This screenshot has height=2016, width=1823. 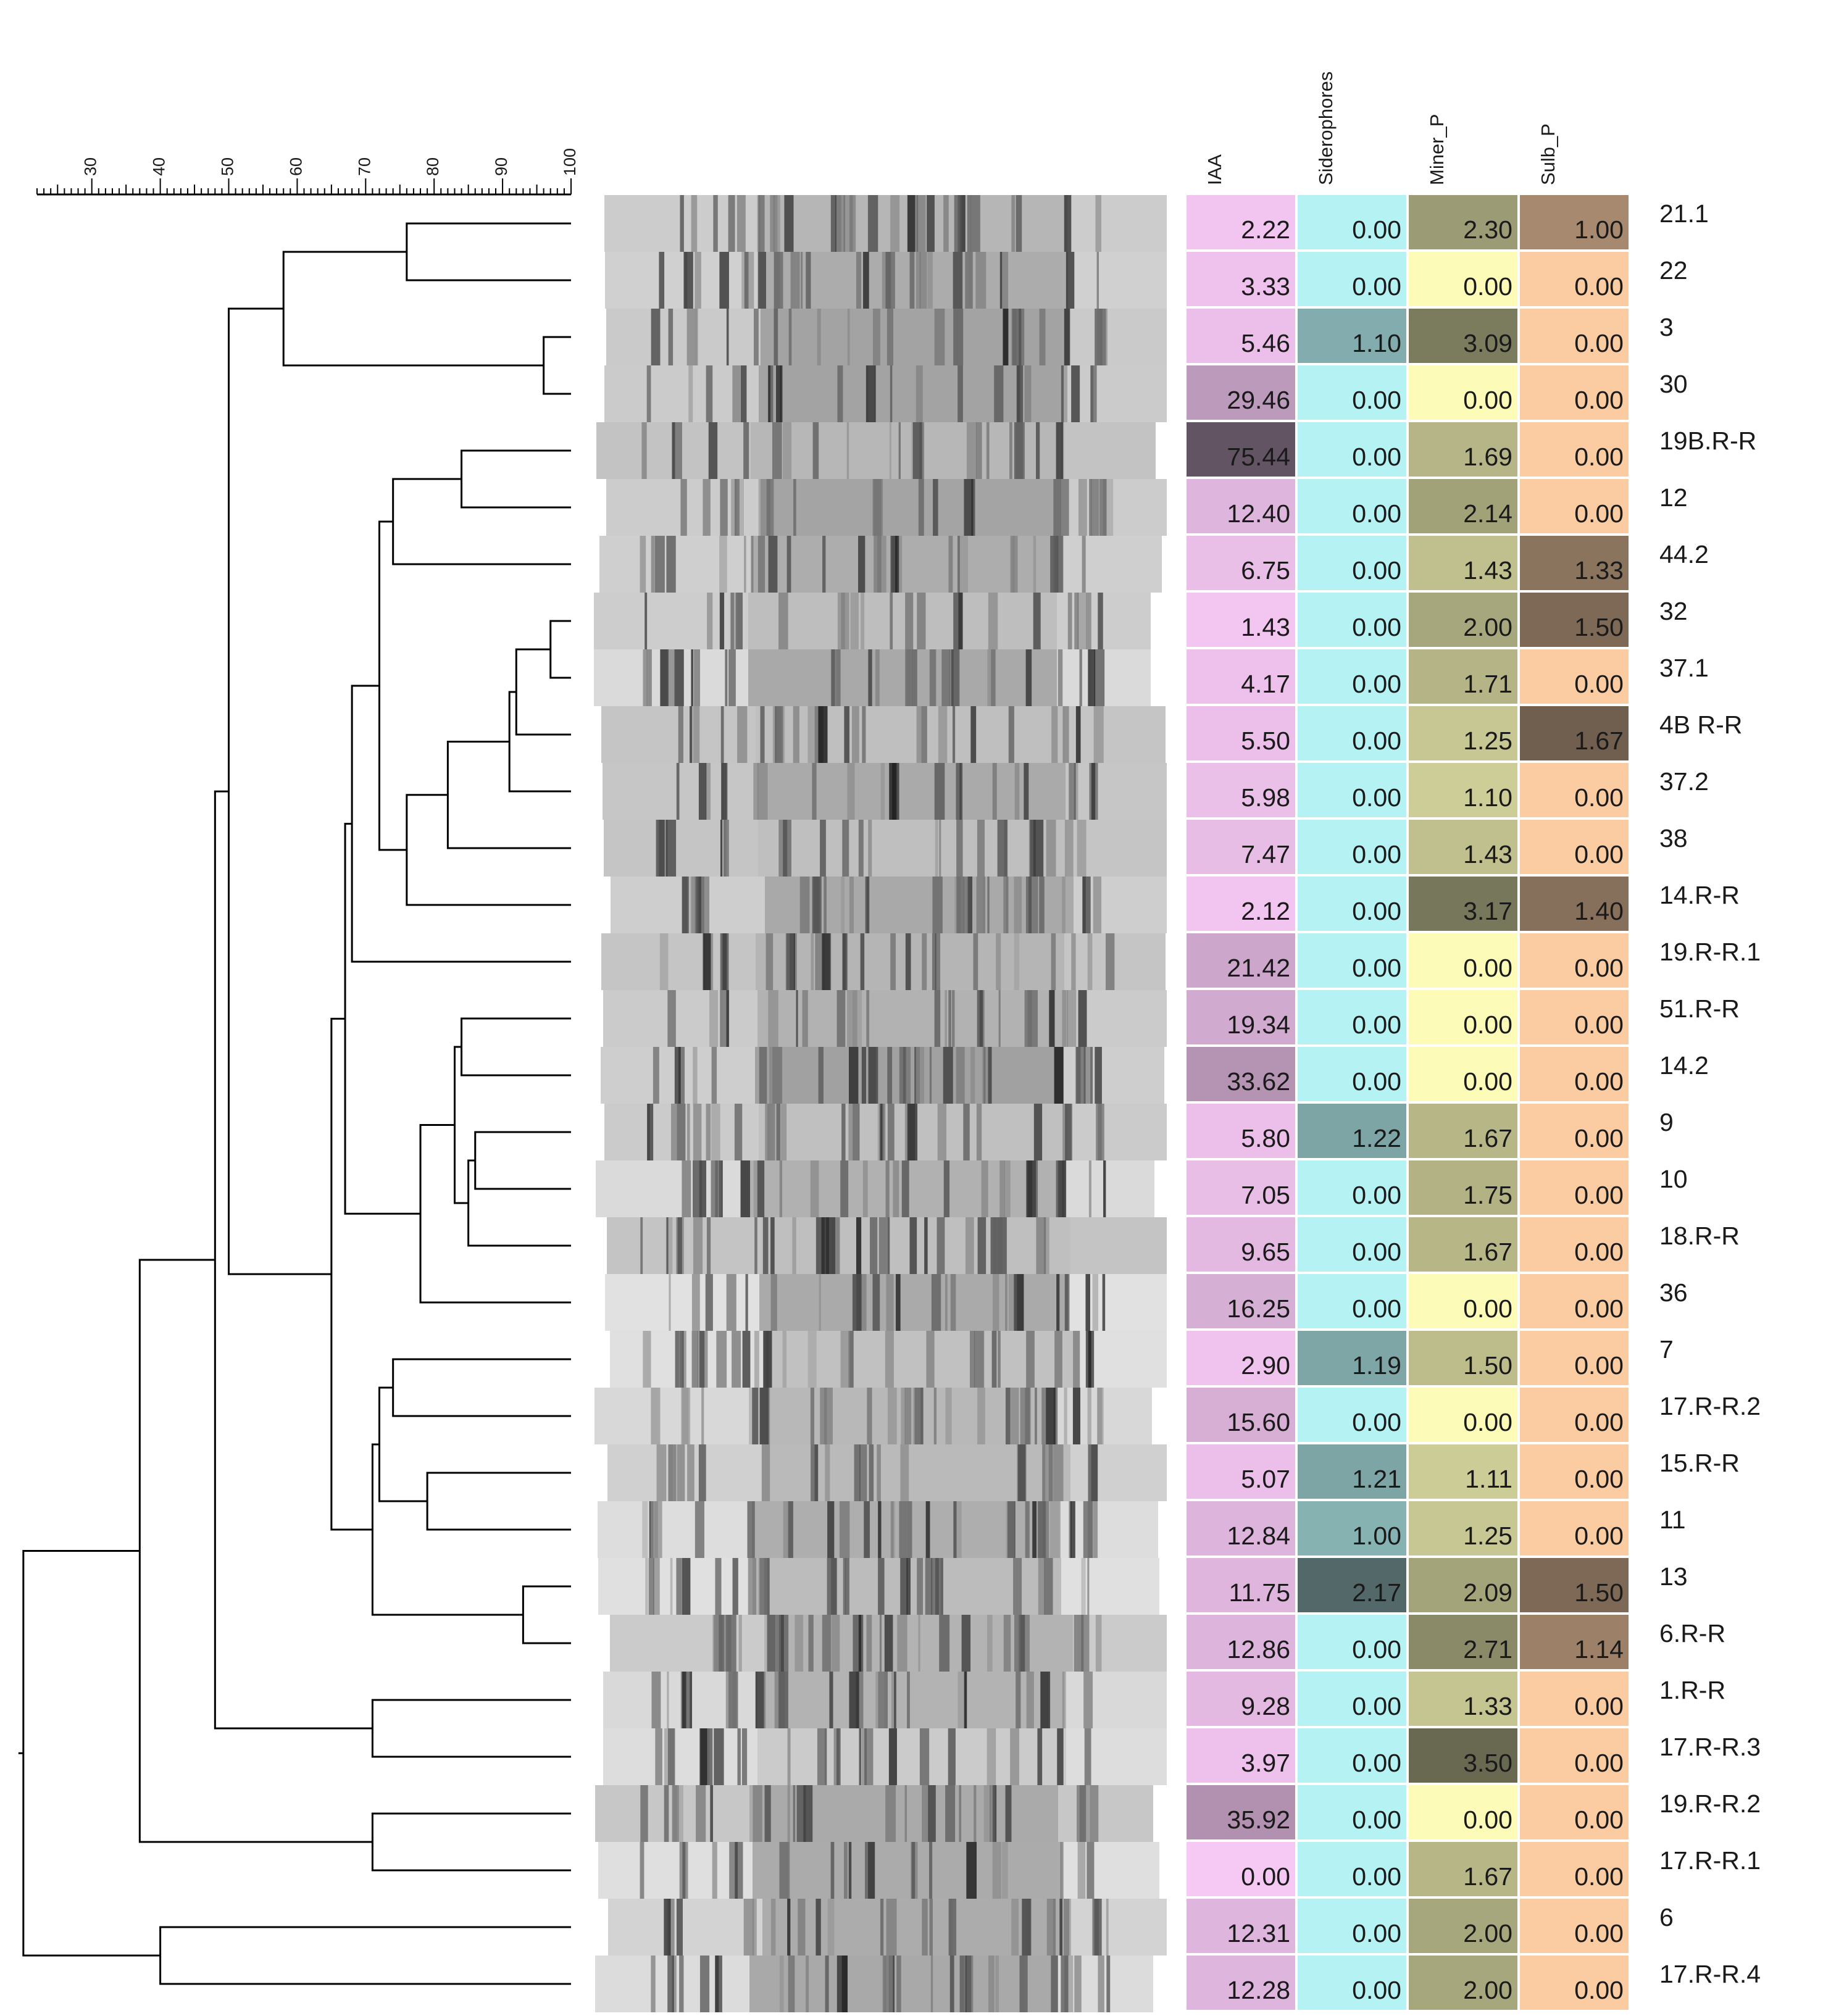 What do you see at coordinates (1667, 1349) in the screenshot?
I see `strain-label: 7` at bounding box center [1667, 1349].